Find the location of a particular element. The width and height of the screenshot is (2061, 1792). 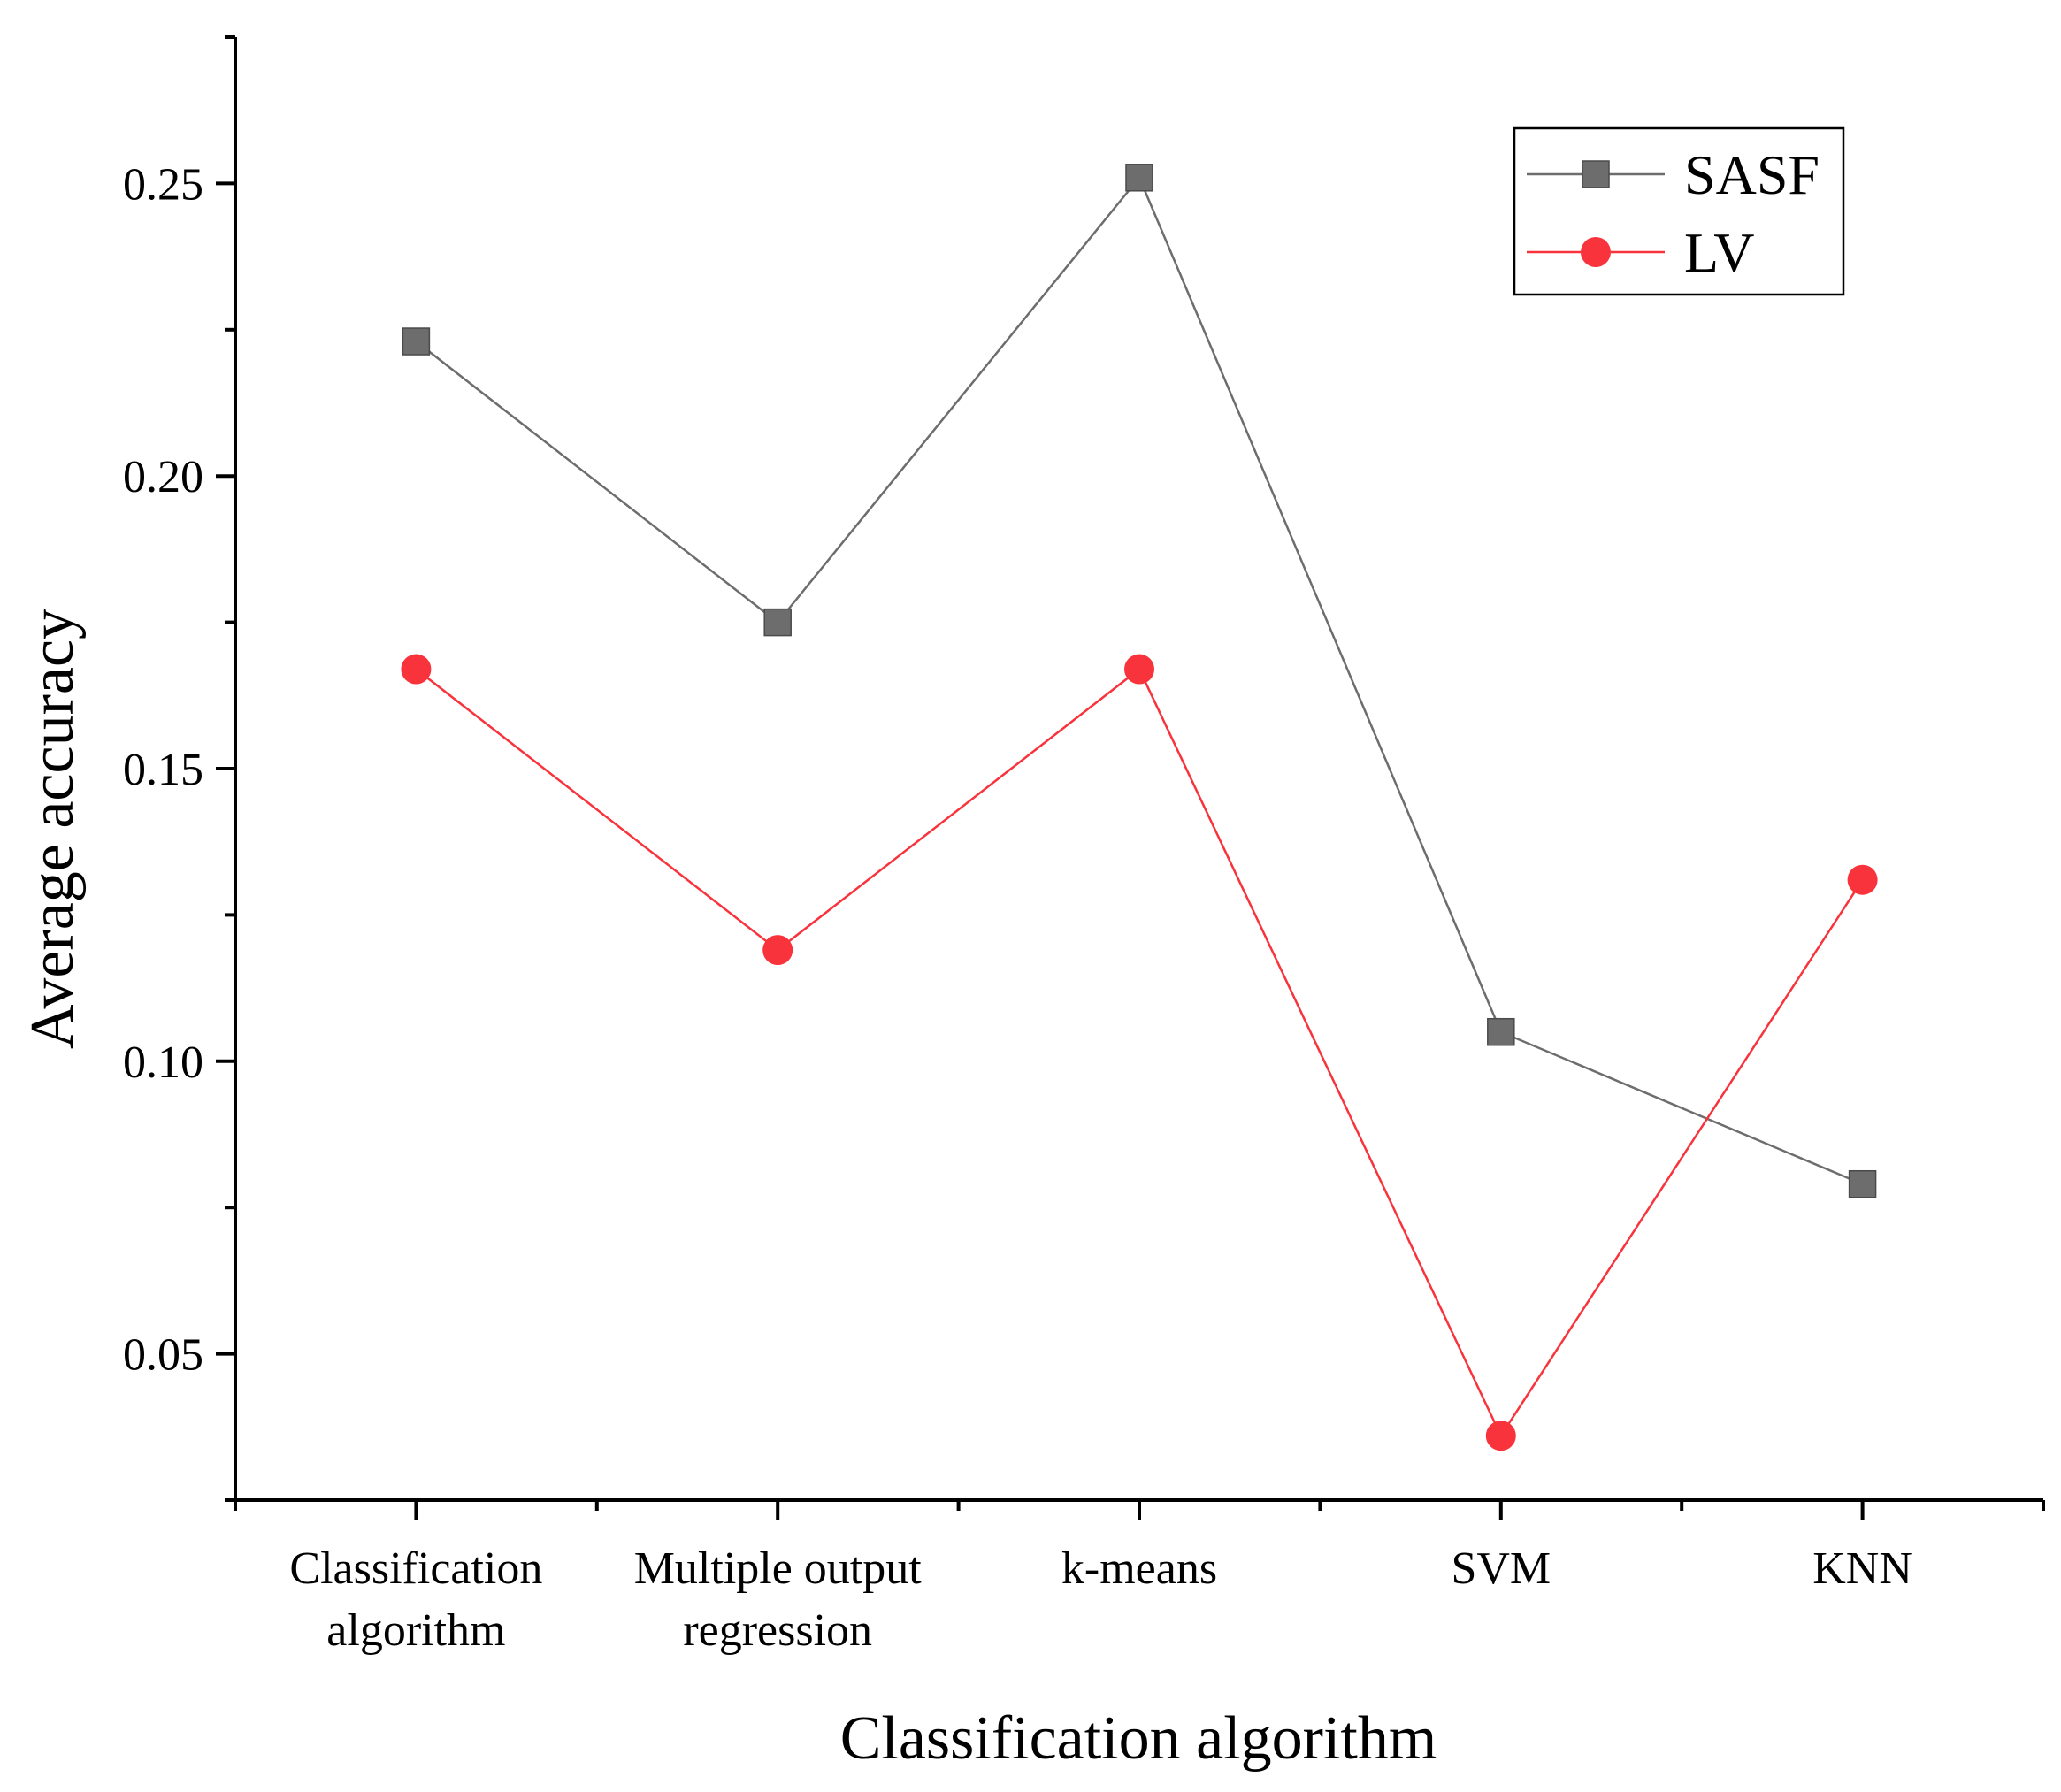

x-tick-label: SVM is located at coordinates (1501, 1569).